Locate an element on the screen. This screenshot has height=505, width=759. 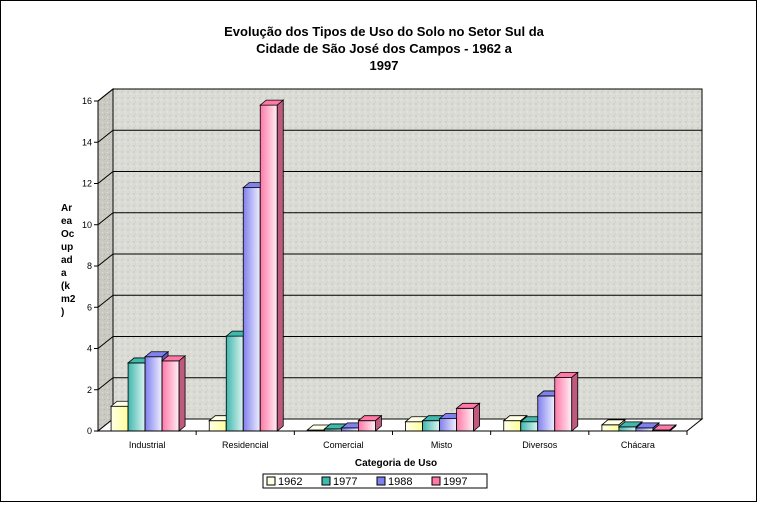
chart-title-line-2: Cidade de São José dos Campos - 1962 a is located at coordinates (384, 48).